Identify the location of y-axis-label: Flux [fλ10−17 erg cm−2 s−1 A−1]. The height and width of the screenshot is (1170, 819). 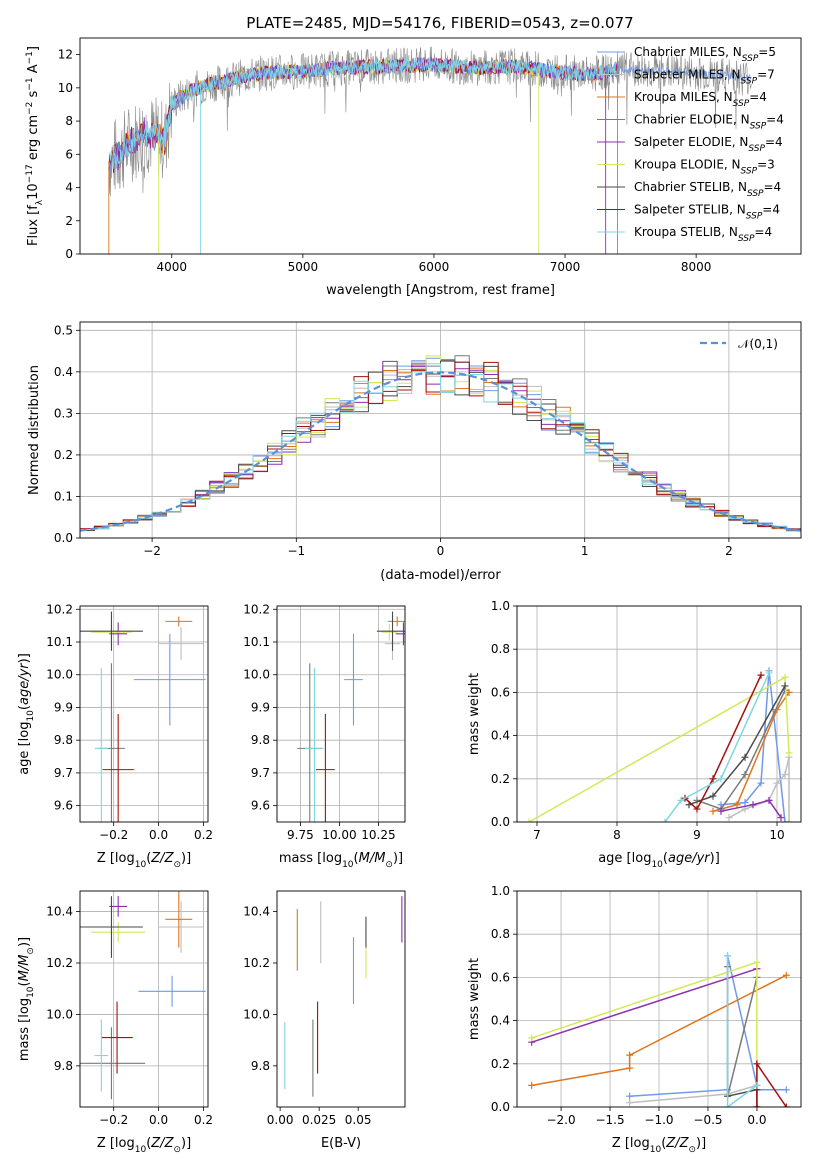
(35, 146).